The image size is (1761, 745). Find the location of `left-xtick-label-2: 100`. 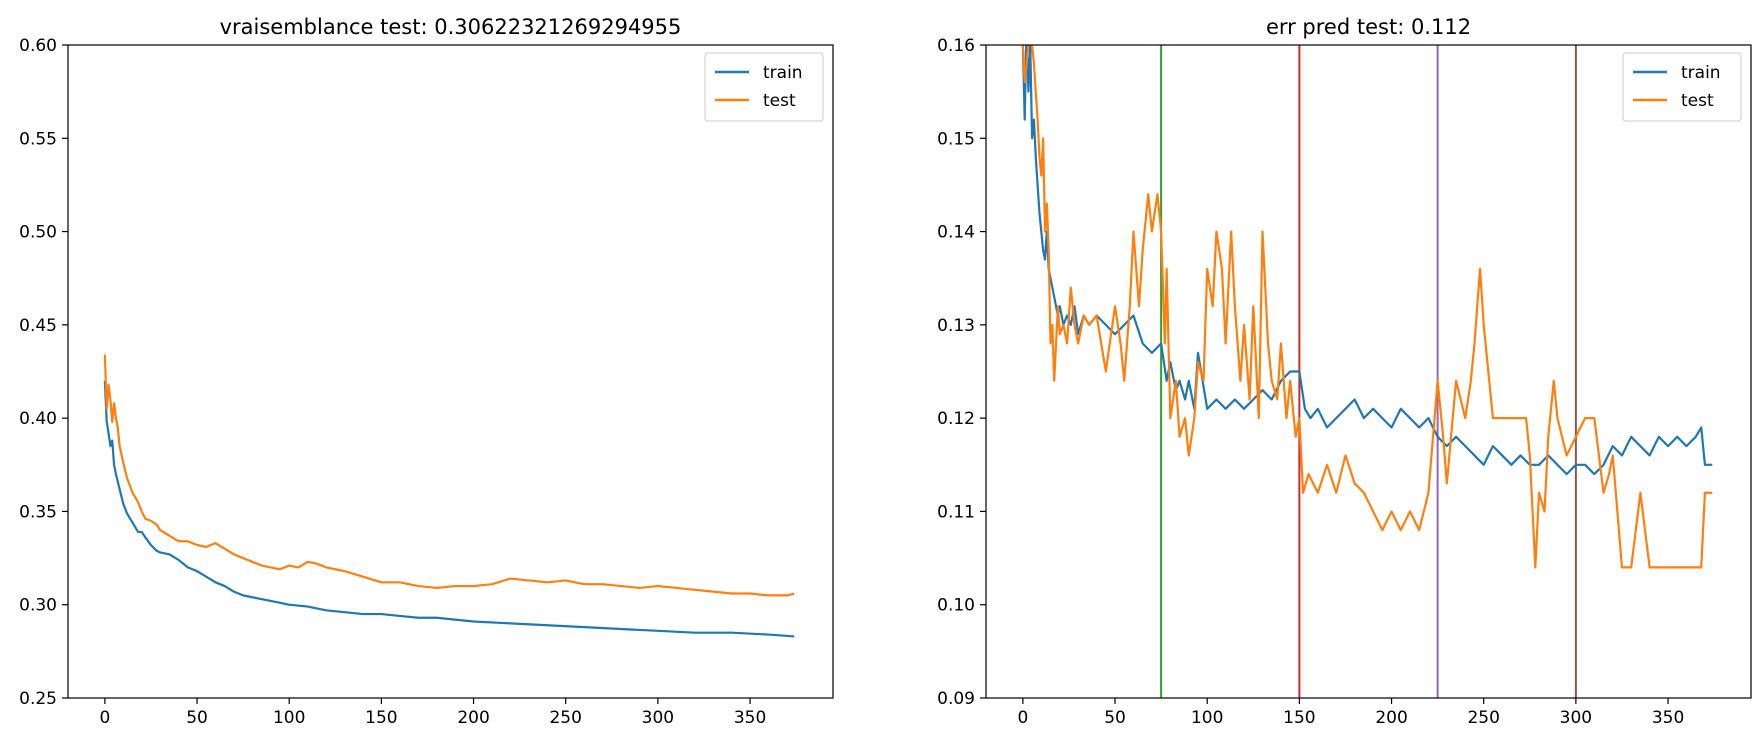

left-xtick-label-2: 100 is located at coordinates (289, 718).